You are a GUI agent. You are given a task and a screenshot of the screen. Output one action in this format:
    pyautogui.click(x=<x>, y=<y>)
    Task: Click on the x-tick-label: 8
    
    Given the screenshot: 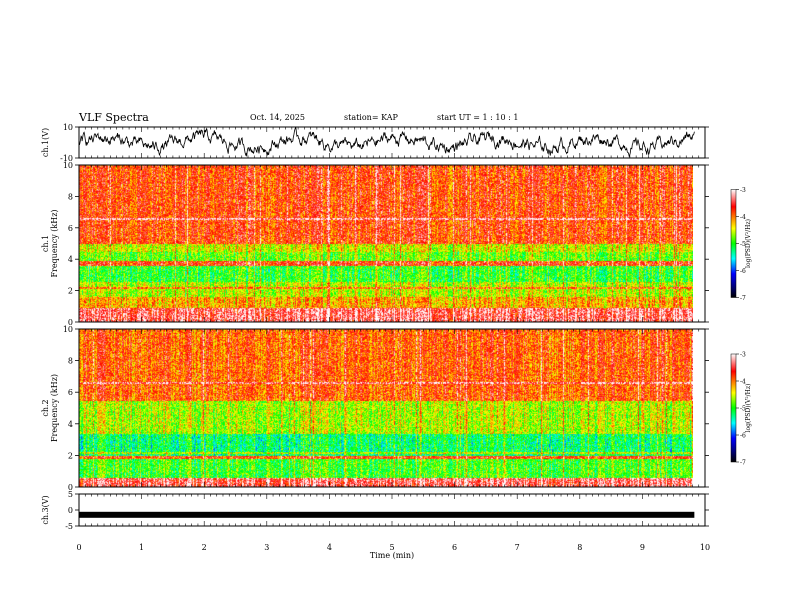 What is the action you would take?
    pyautogui.click(x=579, y=547)
    